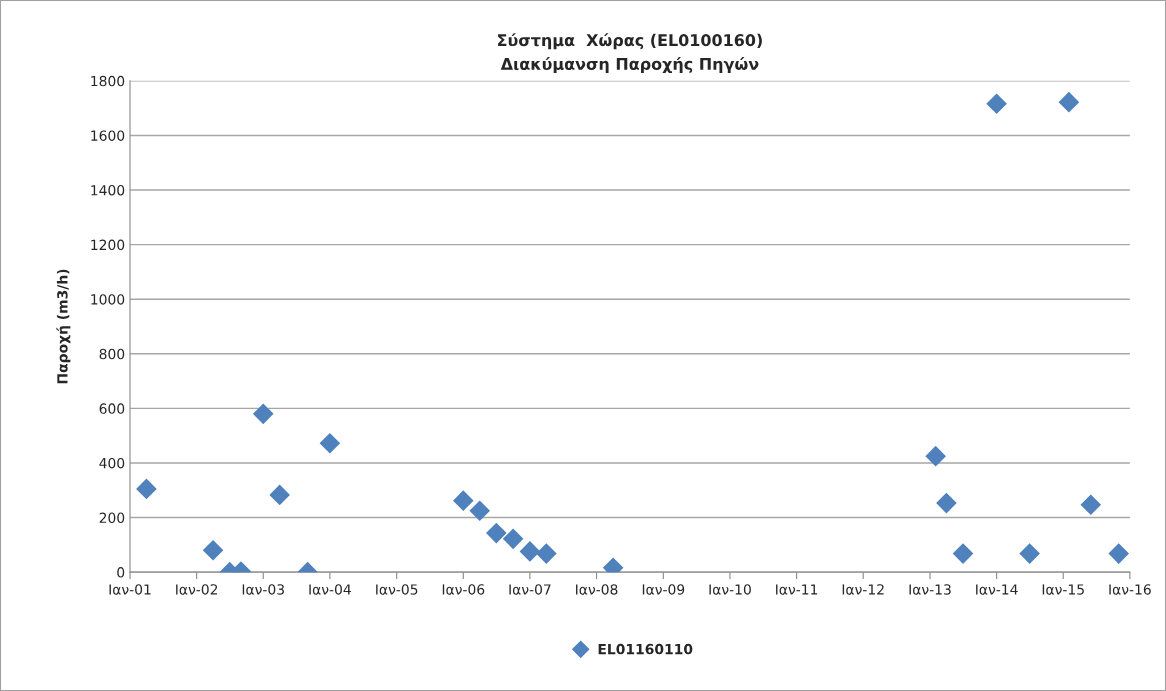  I want to click on x-tick-label: Ιαν-02, so click(197, 589).